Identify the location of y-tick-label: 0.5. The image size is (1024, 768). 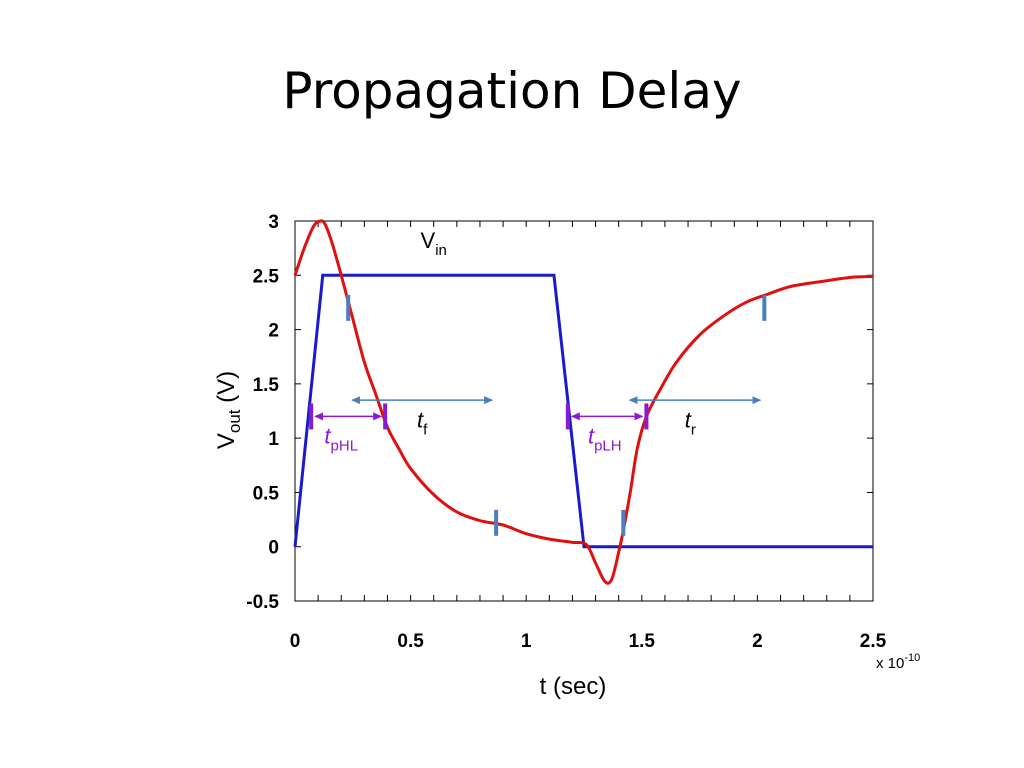
(266, 493).